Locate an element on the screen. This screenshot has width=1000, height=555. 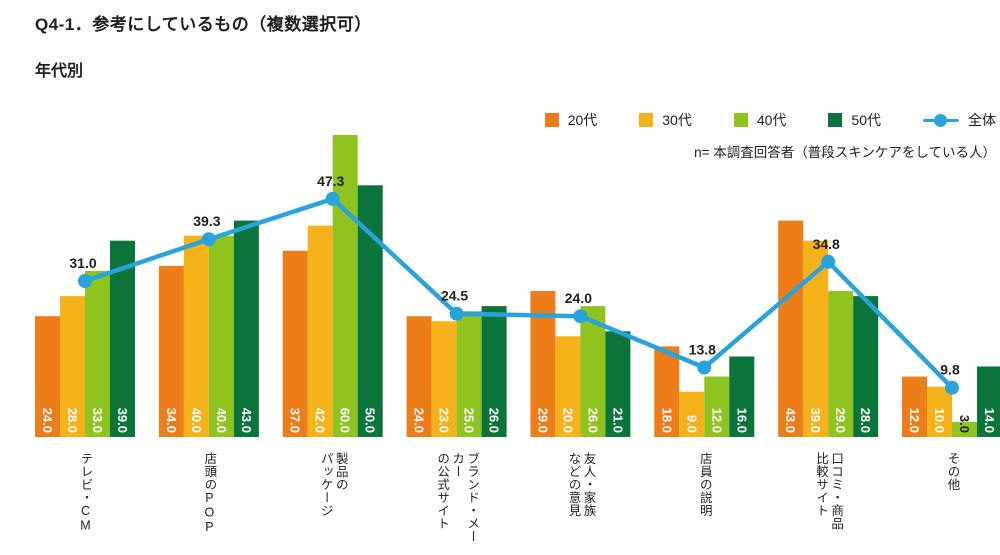
bar-value-label-age30-cat4: 20.0 is located at coordinates (567, 420).